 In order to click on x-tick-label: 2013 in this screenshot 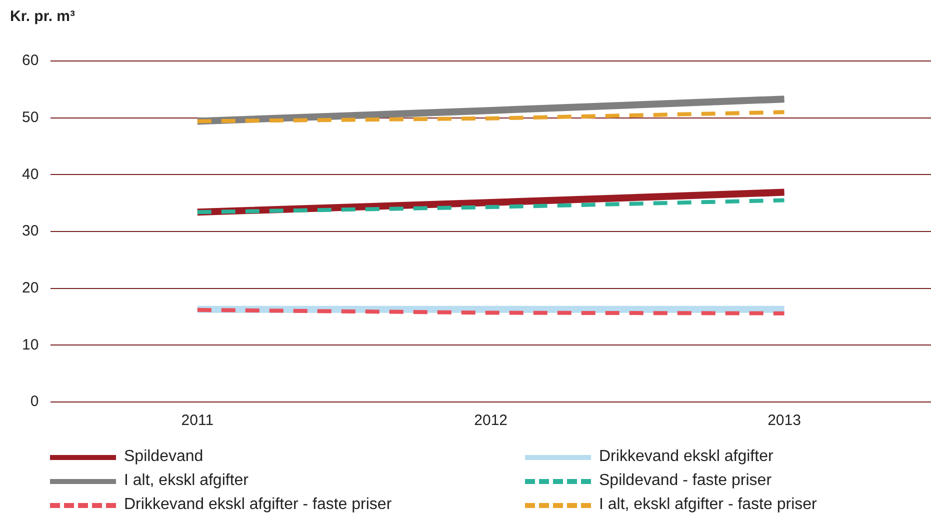, I will do `click(784, 421)`.